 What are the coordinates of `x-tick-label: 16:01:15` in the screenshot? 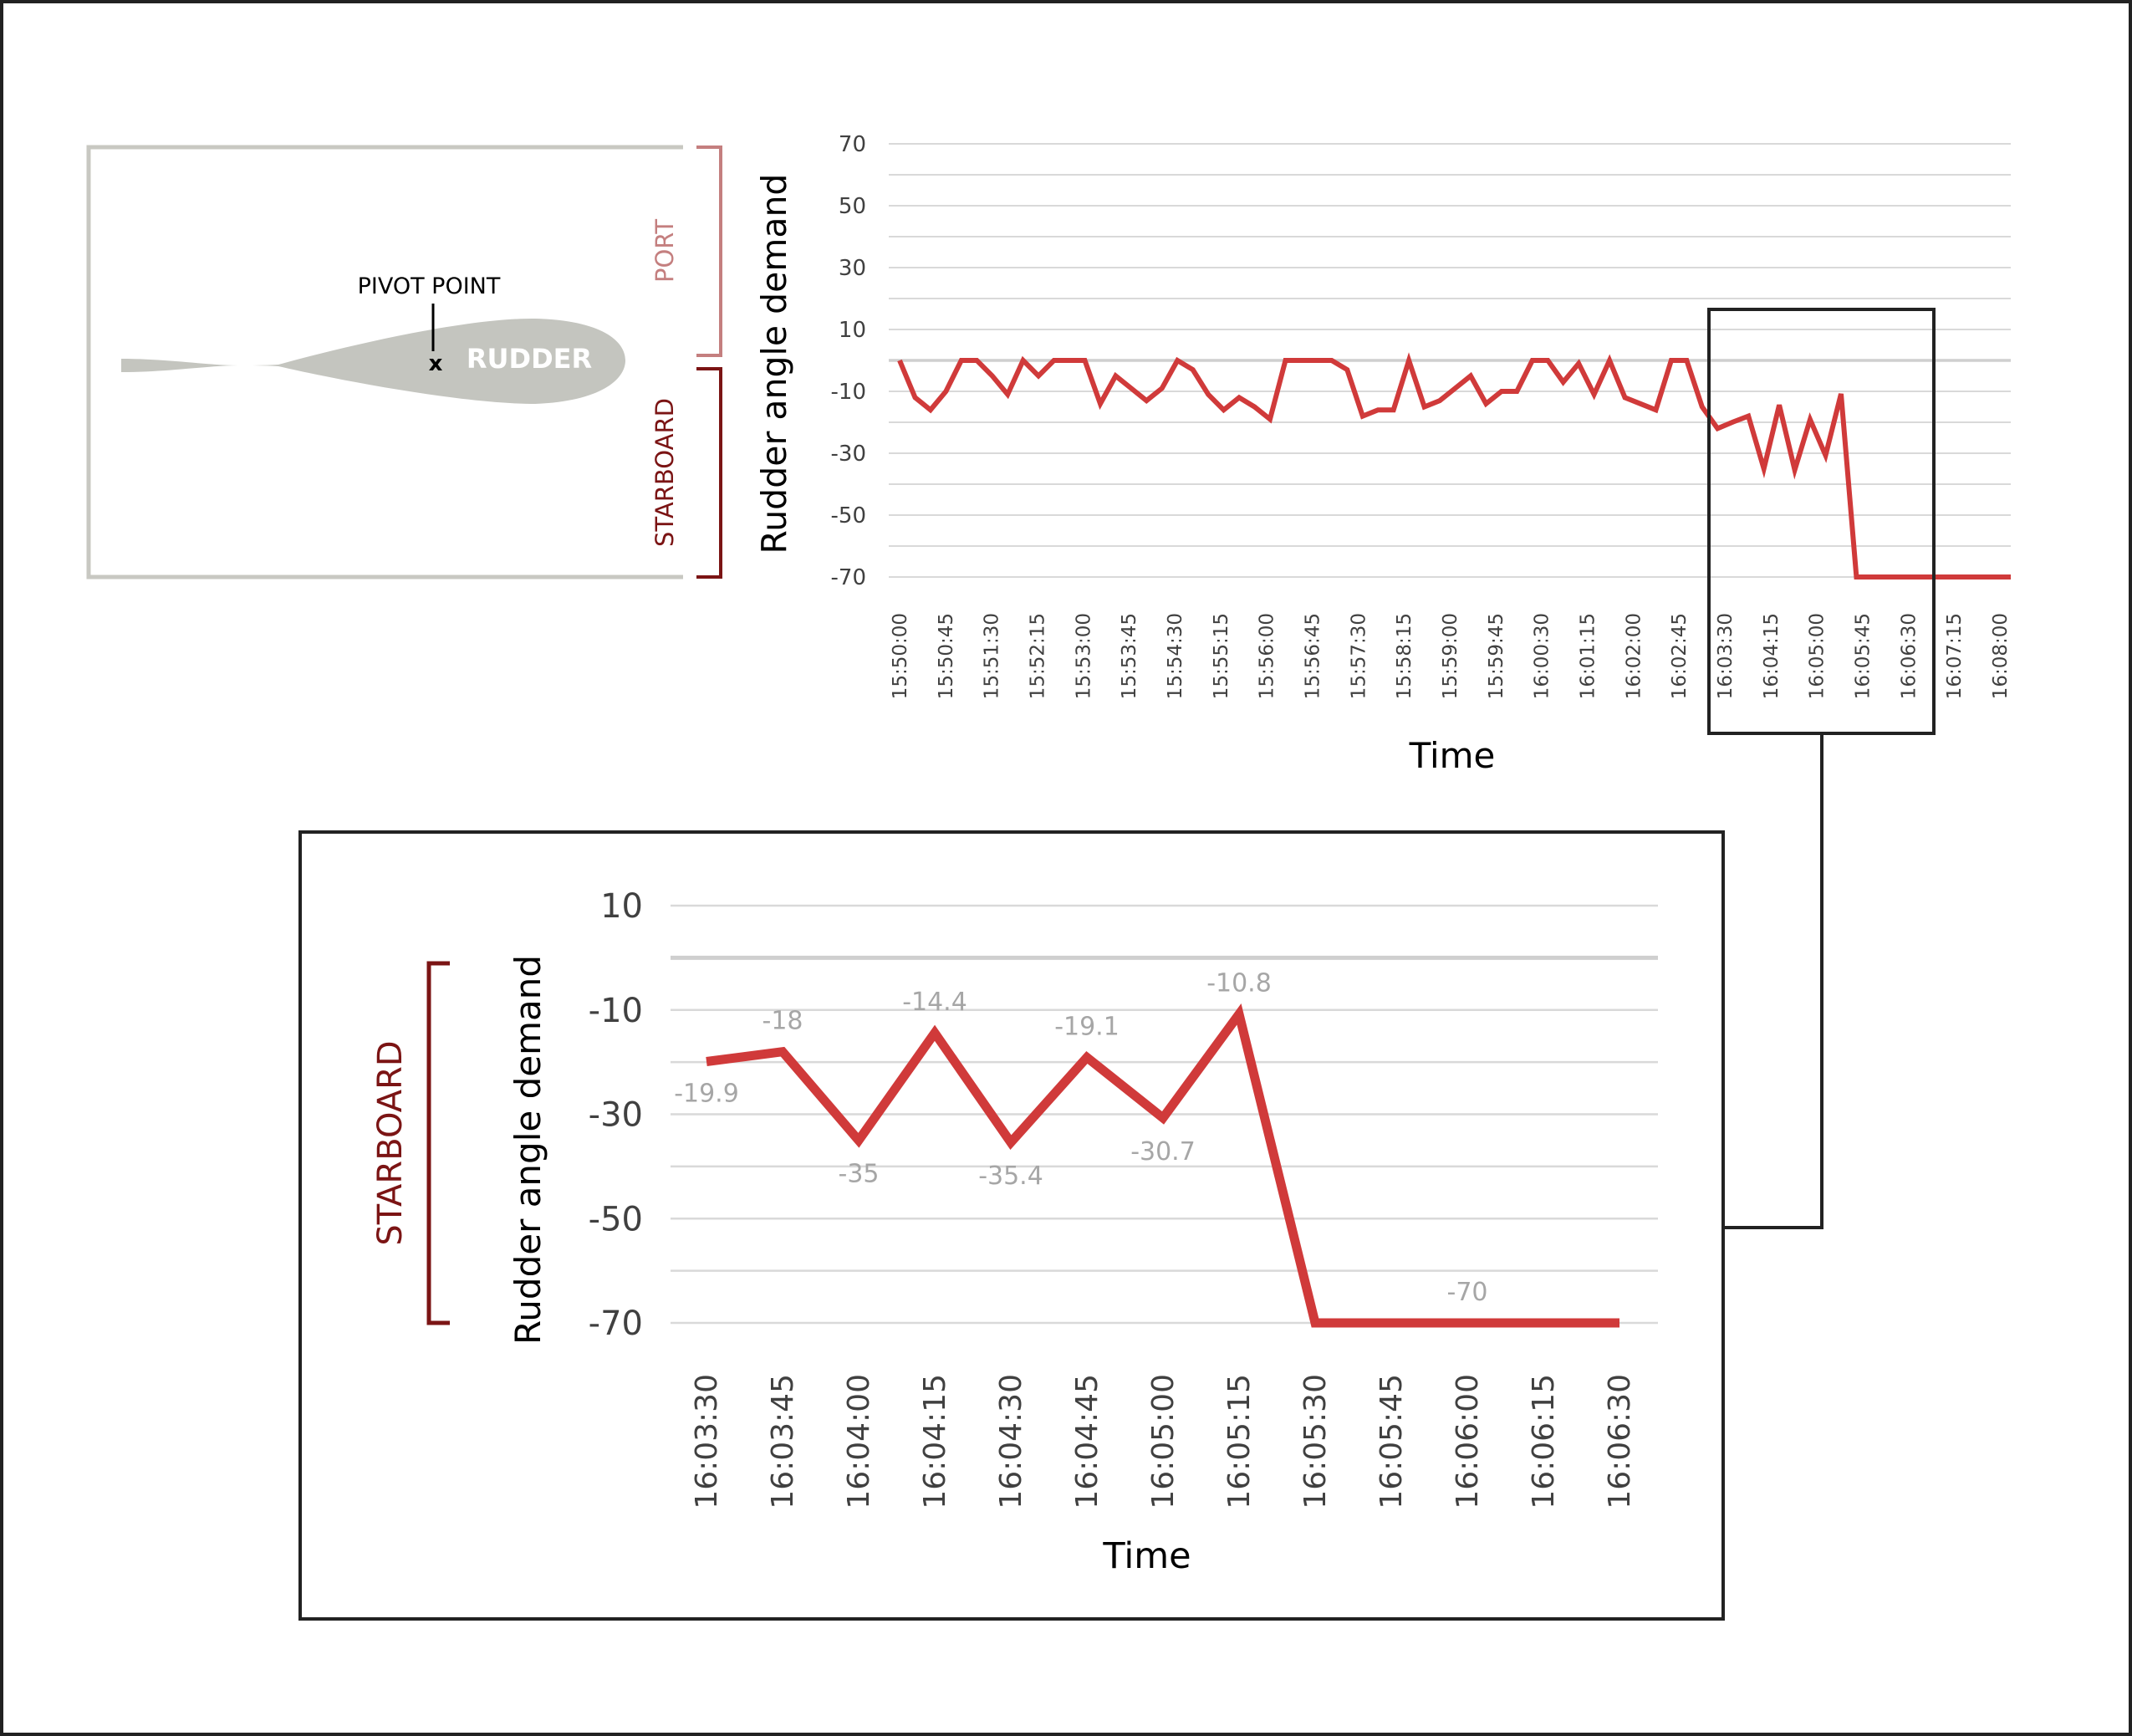 It's located at (1589, 656).